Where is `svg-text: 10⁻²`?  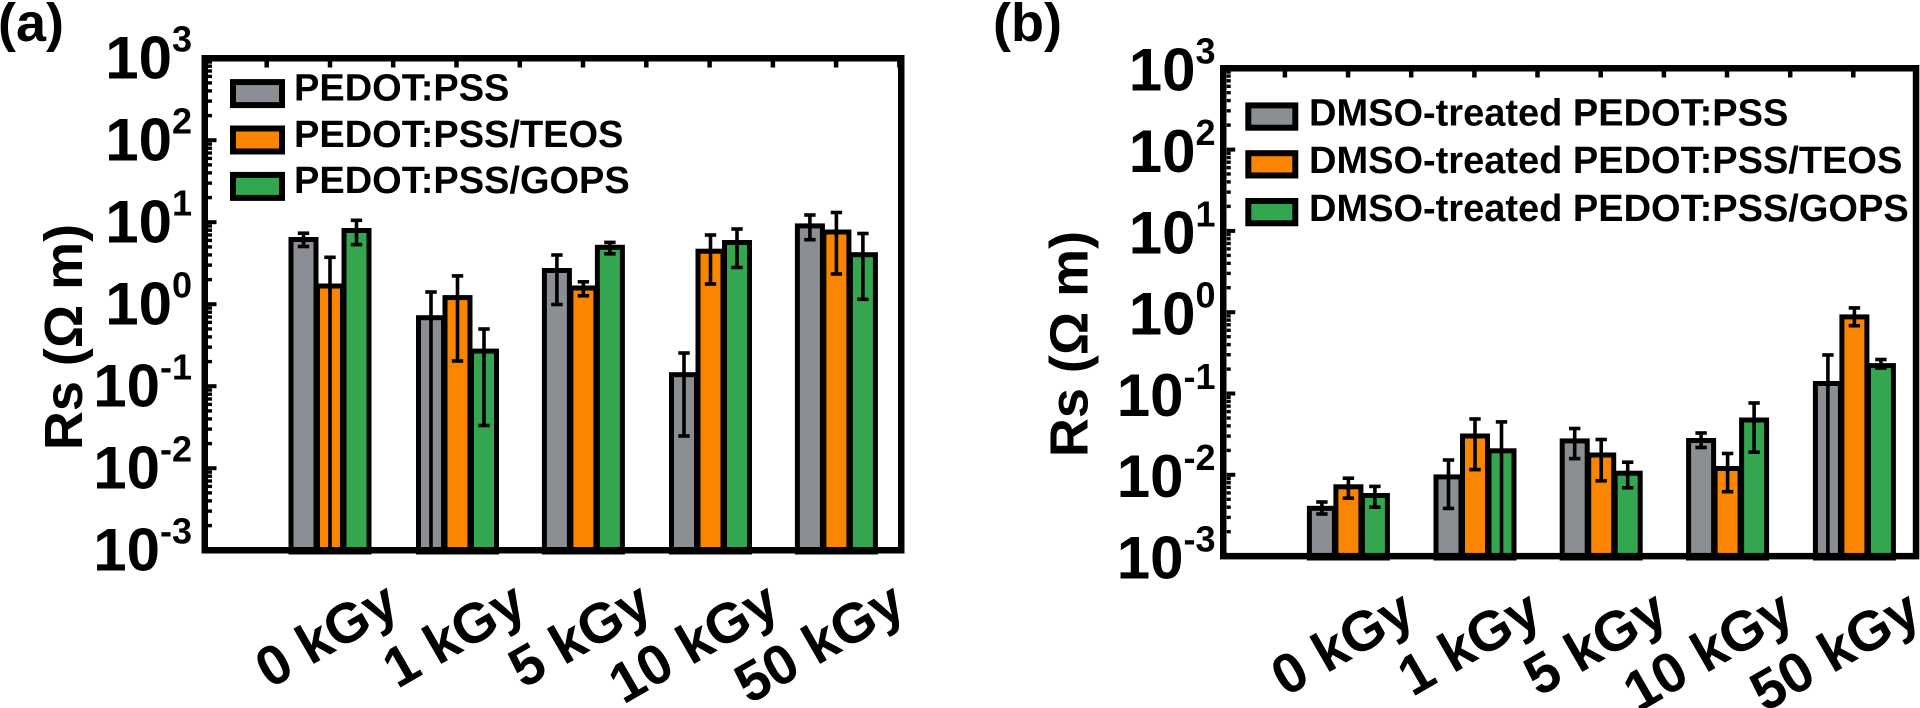 svg-text: 10⁻² is located at coordinates (1166, 473).